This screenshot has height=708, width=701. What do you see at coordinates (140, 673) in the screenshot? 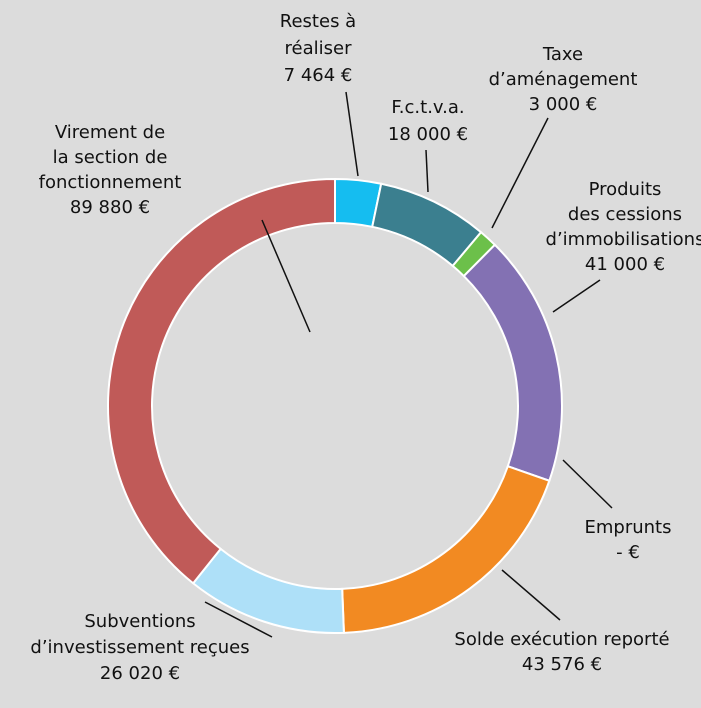
I see `value-label: 26 020 €` at bounding box center [140, 673].